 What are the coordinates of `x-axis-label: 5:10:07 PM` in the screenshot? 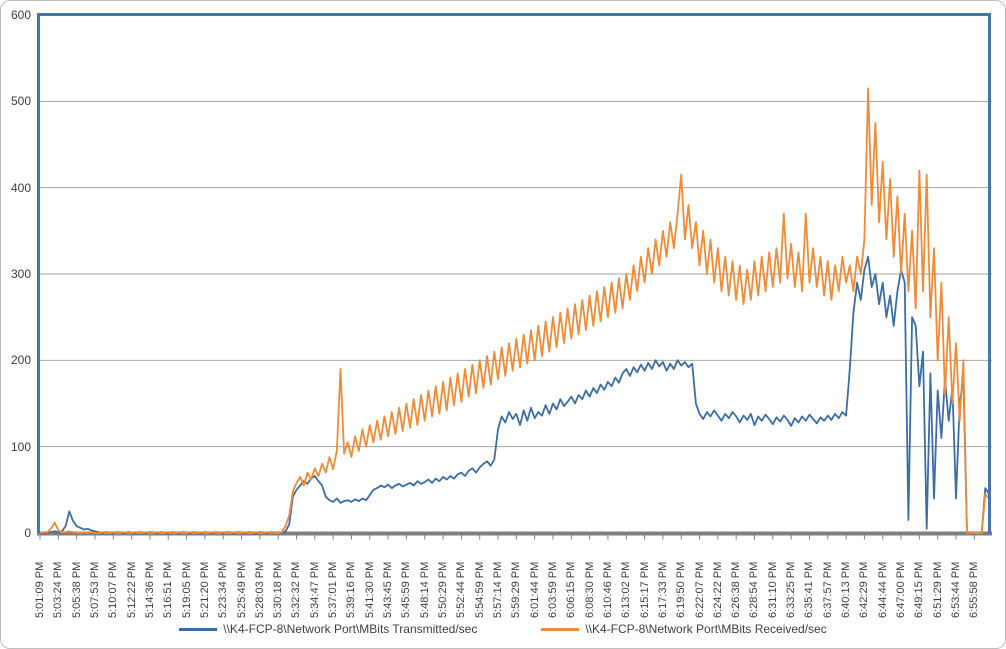 It's located at (113, 589).